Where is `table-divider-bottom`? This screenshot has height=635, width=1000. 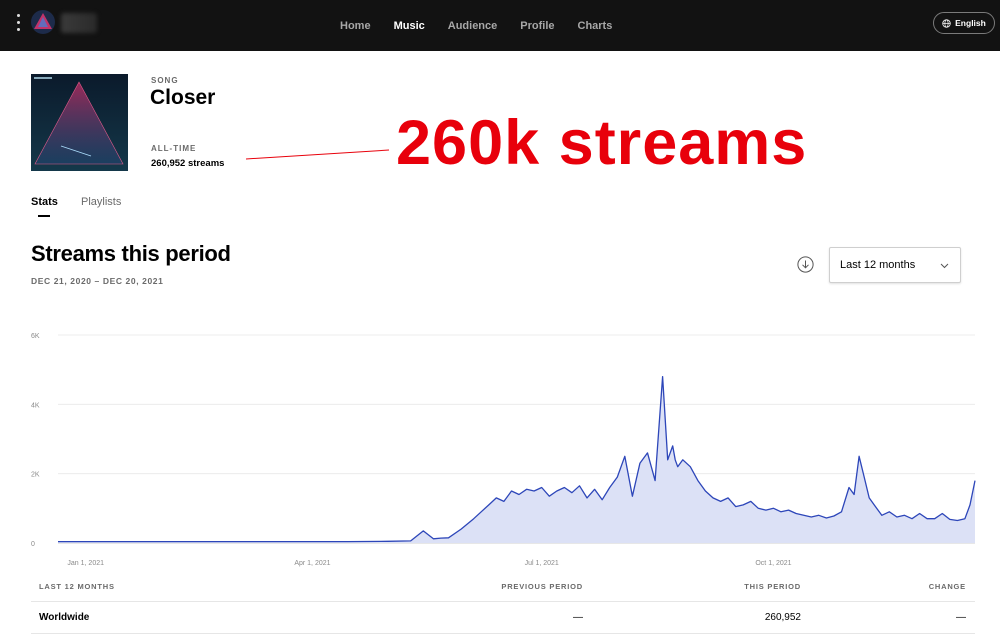 table-divider-bottom is located at coordinates (503, 633).